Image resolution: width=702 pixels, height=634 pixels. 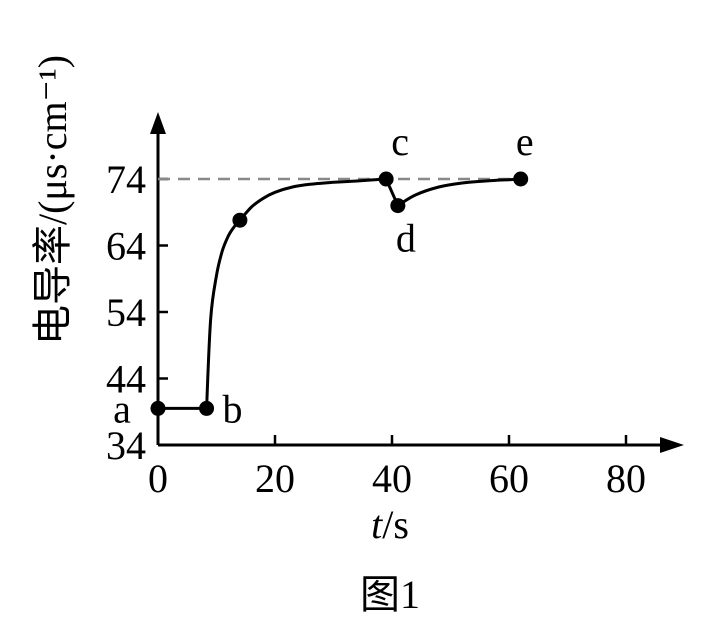 I want to click on y-tick-label-54: 54, so click(x=126, y=312).